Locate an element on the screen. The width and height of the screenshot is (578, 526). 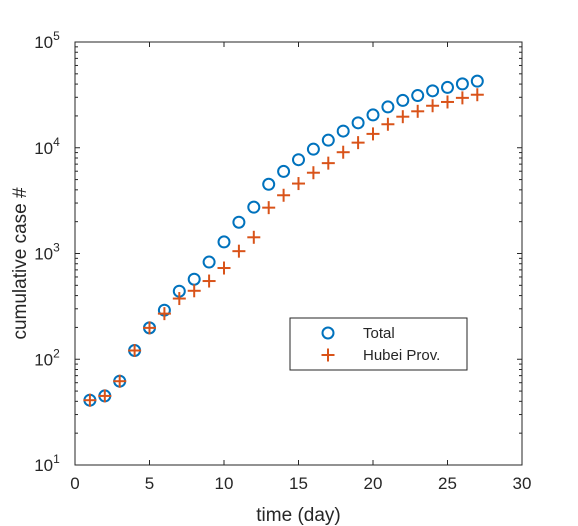
y-axis-label: cumulative case # is located at coordinates (20, 263).